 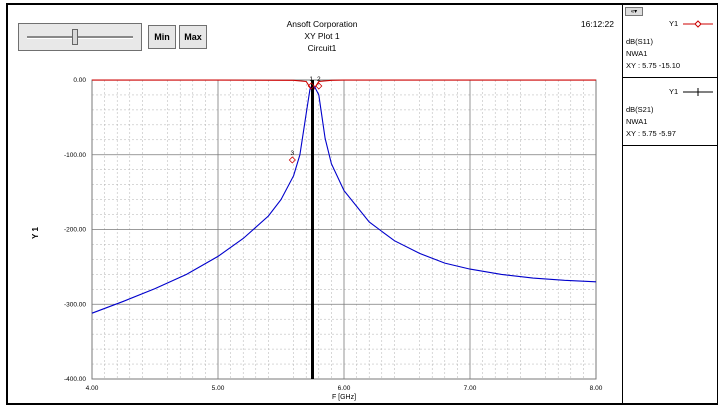 I want to click on timestamp: 16:12:22, so click(x=597, y=24).